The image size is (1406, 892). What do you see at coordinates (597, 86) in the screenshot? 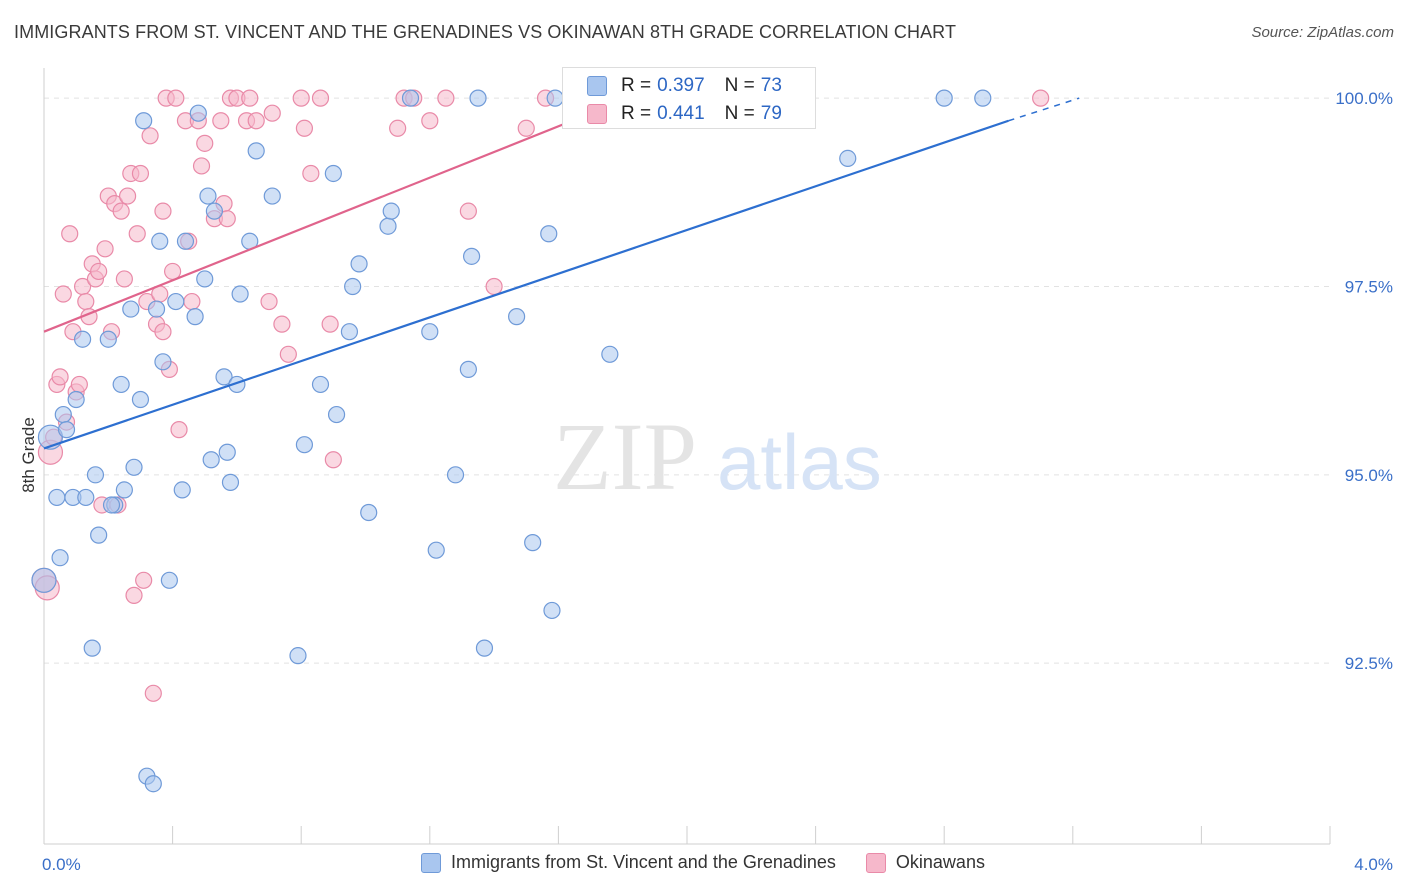
I see `blue-swatch` at bounding box center [597, 86].